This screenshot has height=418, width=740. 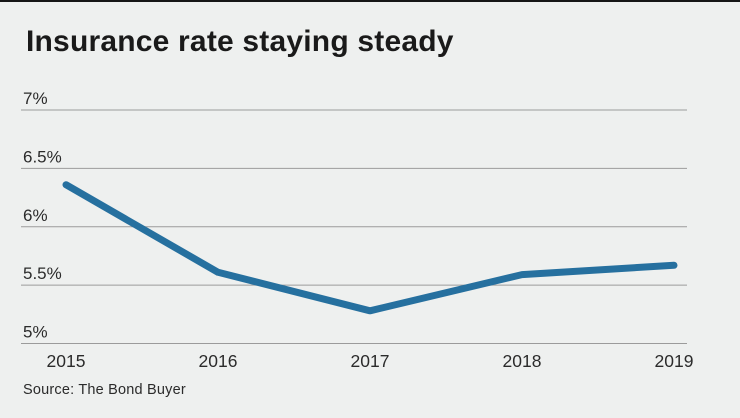 I want to click on y-tick-label: 6%, so click(x=35, y=215).